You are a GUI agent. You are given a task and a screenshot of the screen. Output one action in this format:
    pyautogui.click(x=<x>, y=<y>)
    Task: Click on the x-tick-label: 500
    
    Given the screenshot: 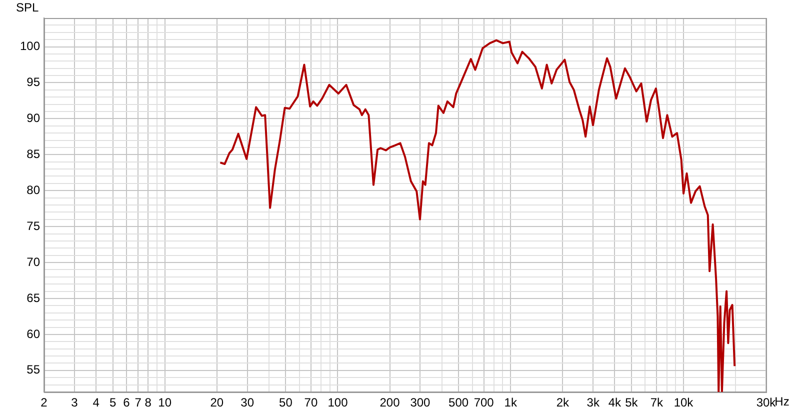 What is the action you would take?
    pyautogui.click(x=458, y=403)
    